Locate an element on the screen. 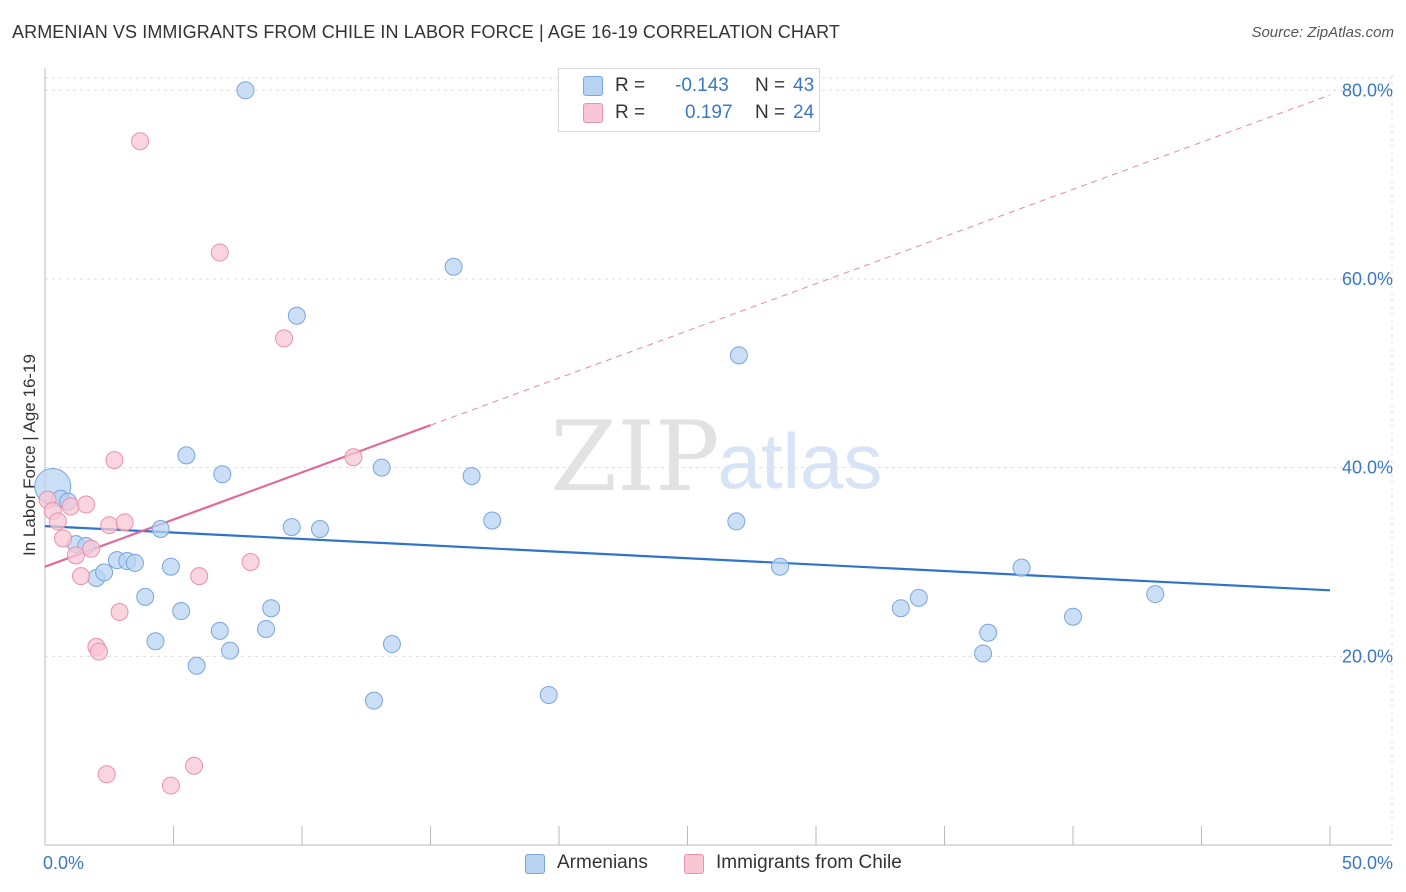 Image resolution: width=1406 pixels, height=892 pixels. series-legend: Armenians Immigrants from Chile is located at coordinates (703, 865).